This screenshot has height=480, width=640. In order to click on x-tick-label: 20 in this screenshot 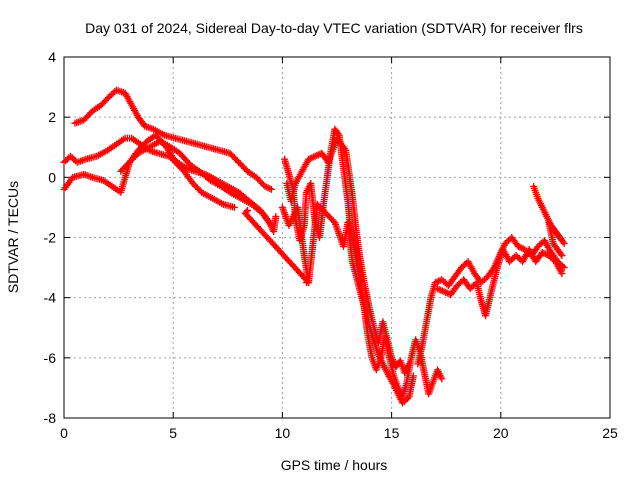, I will do `click(501, 433)`.